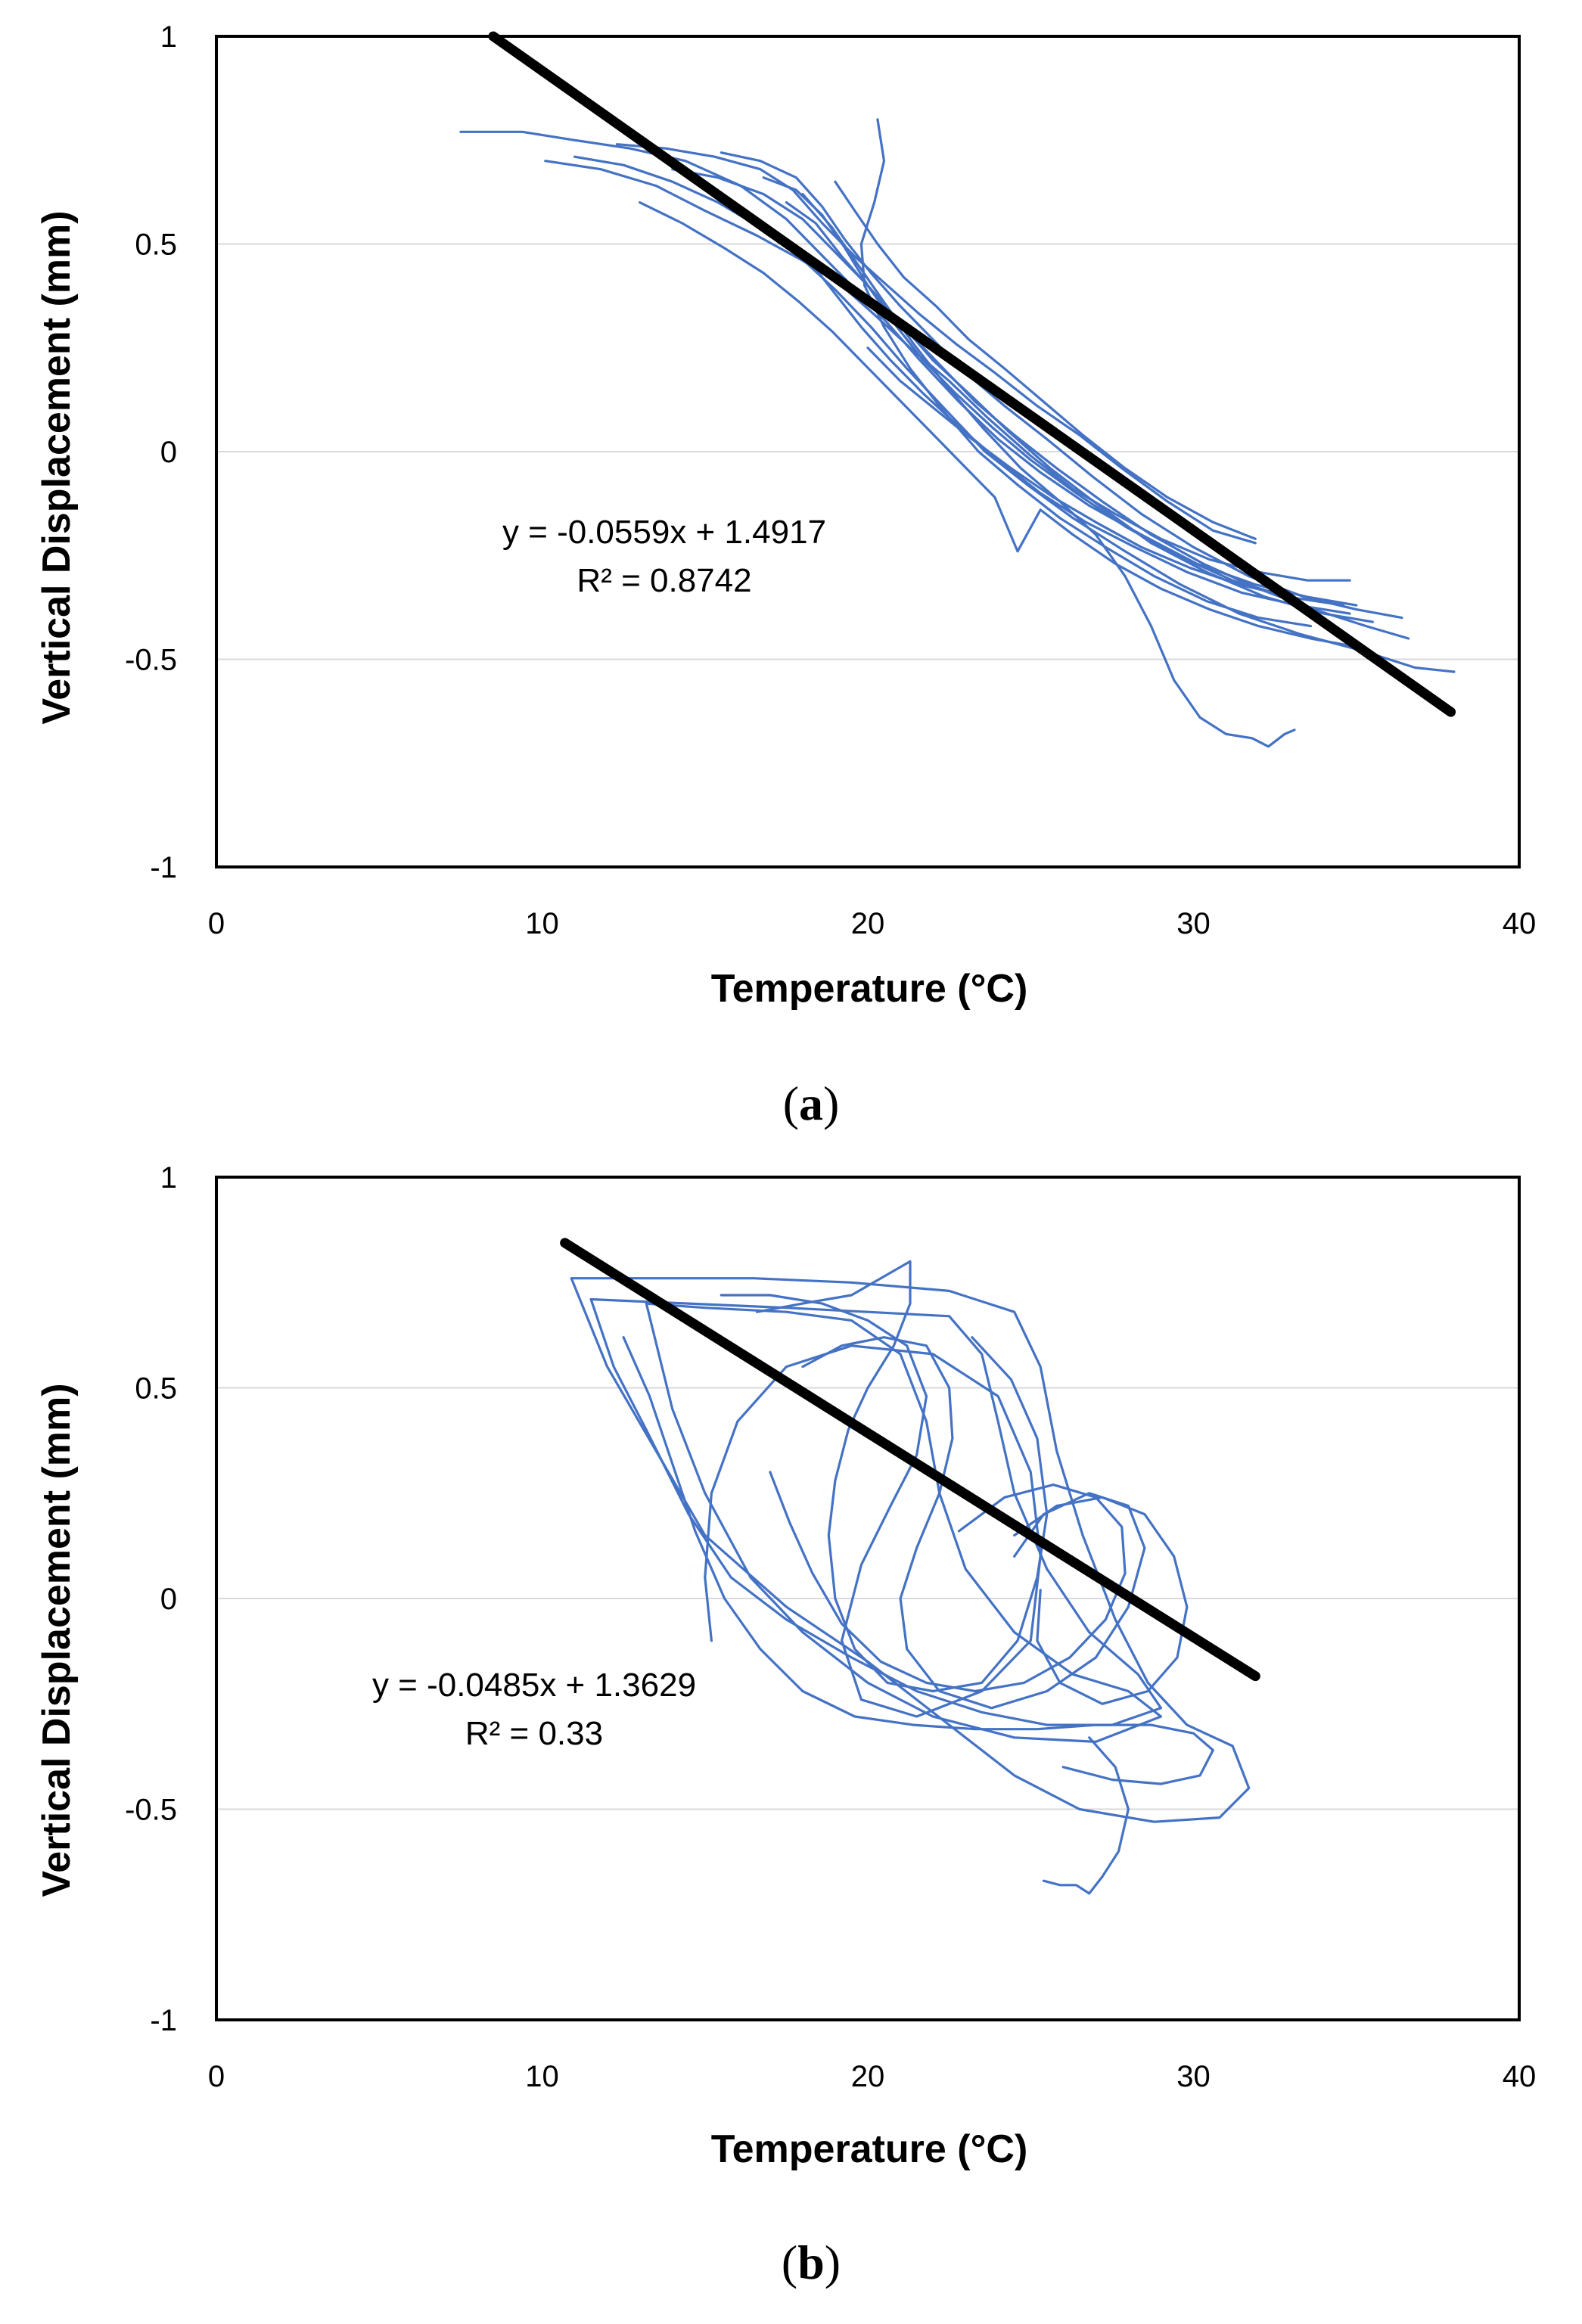 The image size is (1582, 2324). I want to click on panel-label-b: (b), so click(811, 2262).